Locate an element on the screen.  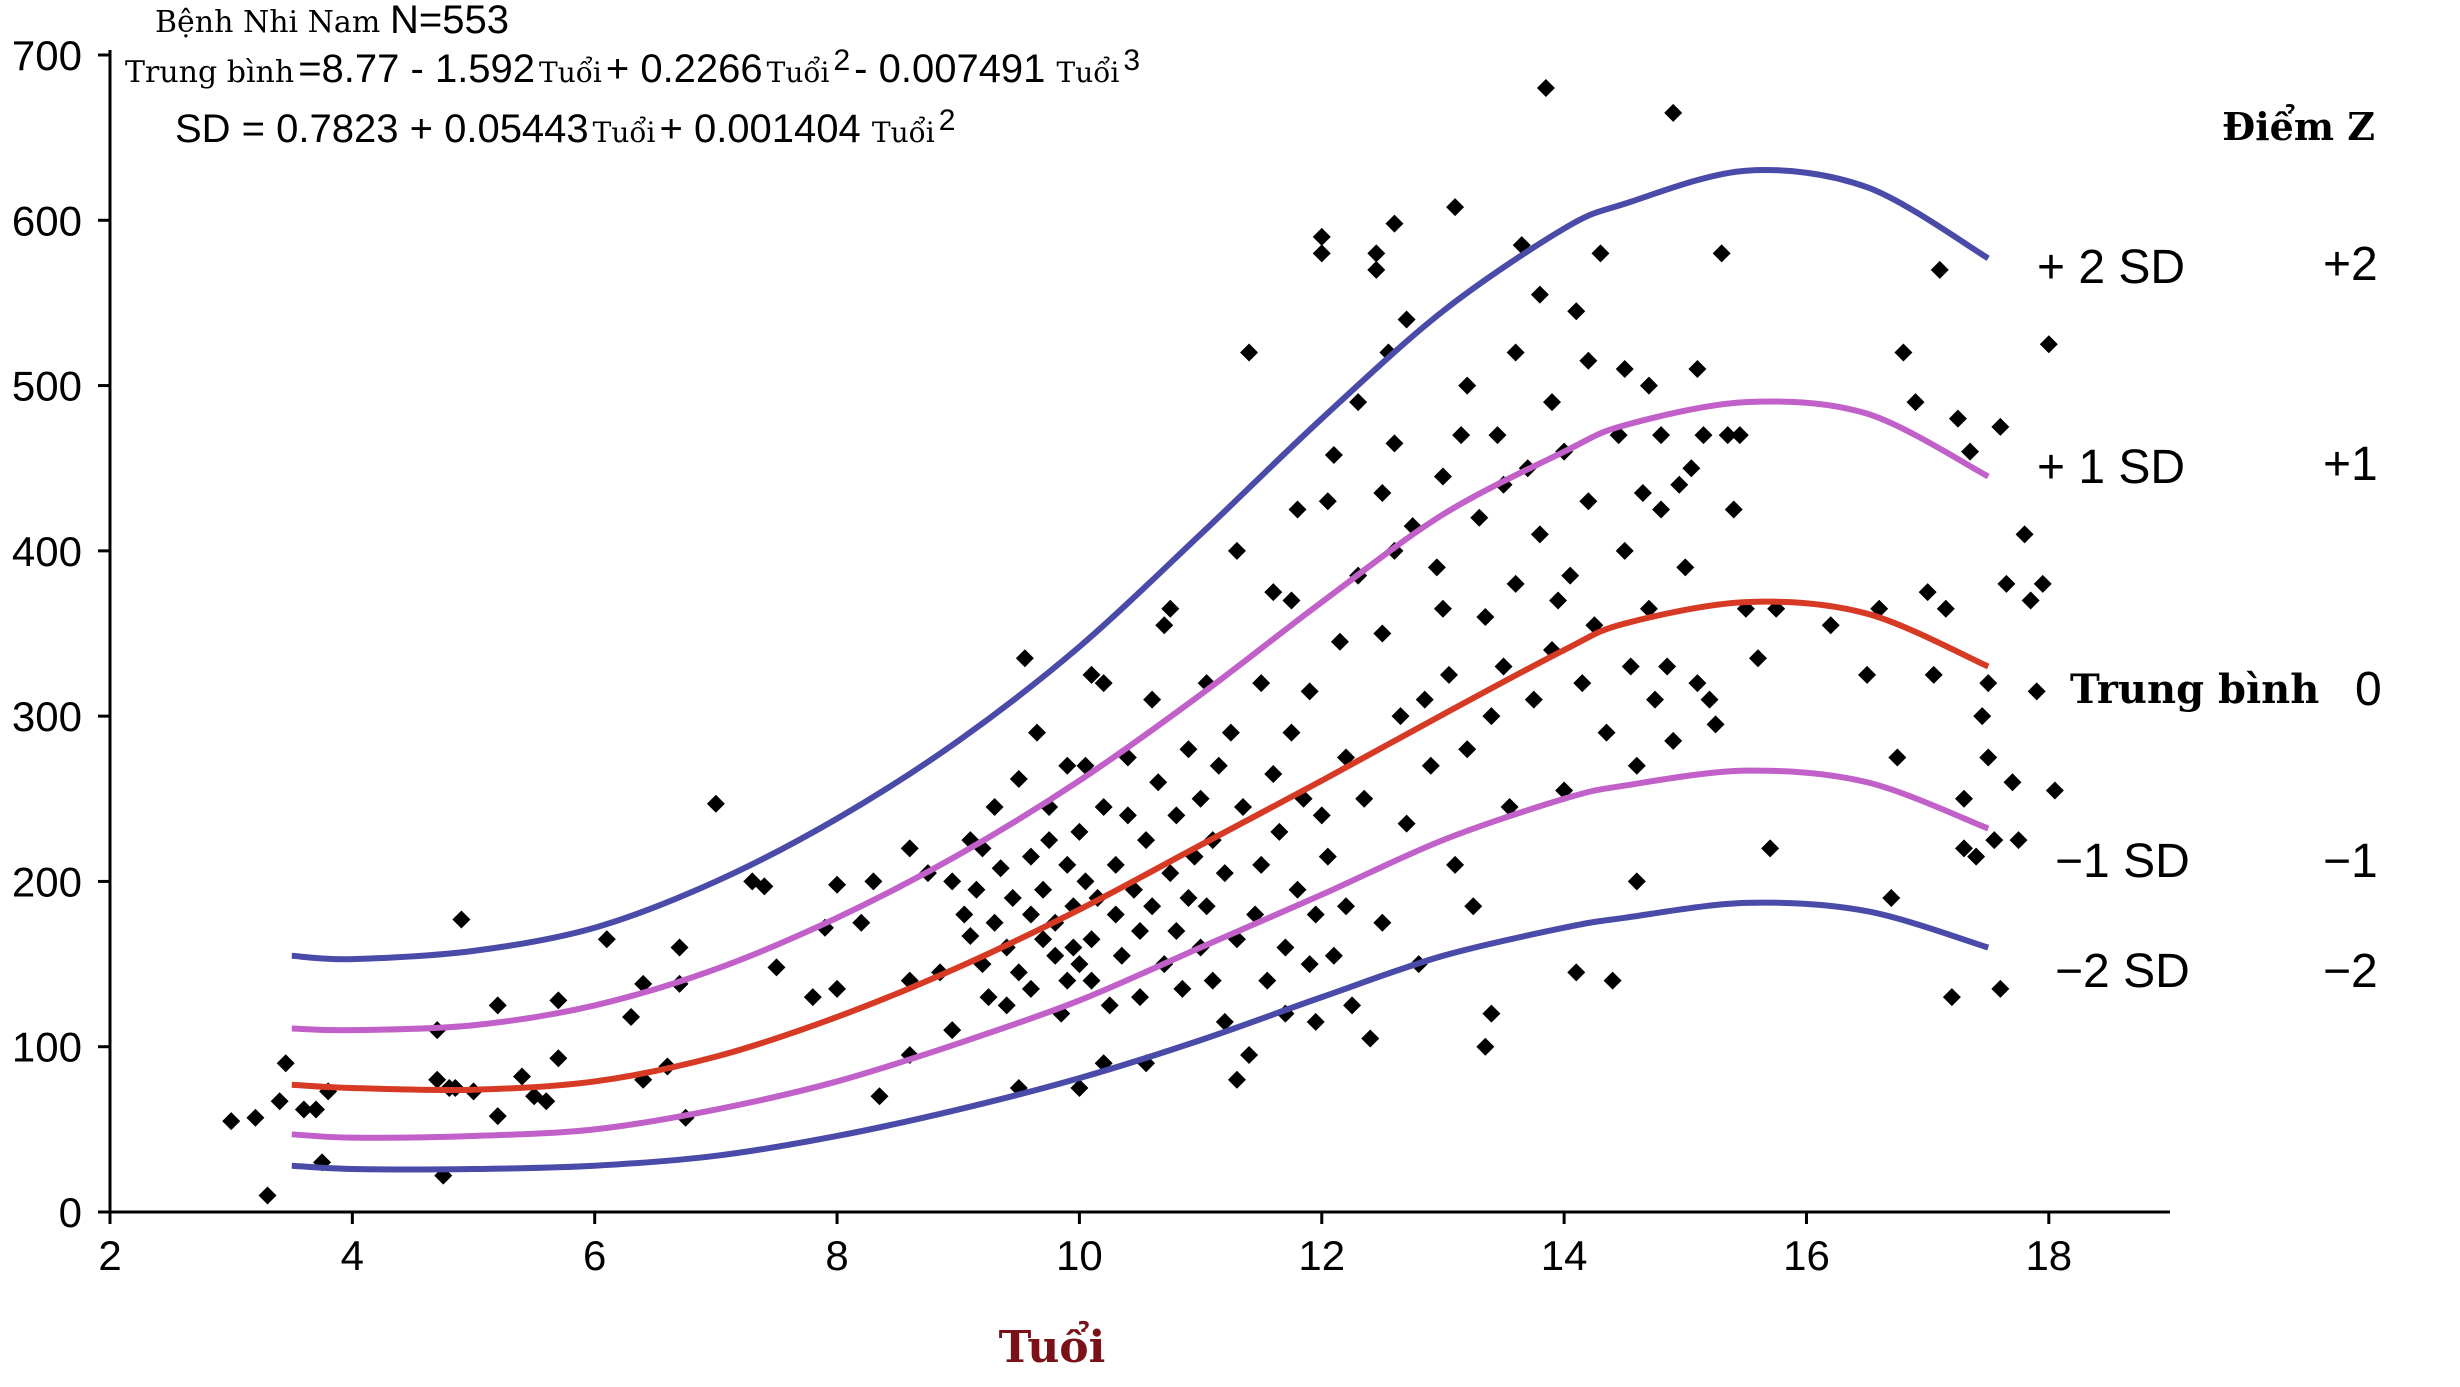
y-tick-label: 600 is located at coordinates (47, 220).